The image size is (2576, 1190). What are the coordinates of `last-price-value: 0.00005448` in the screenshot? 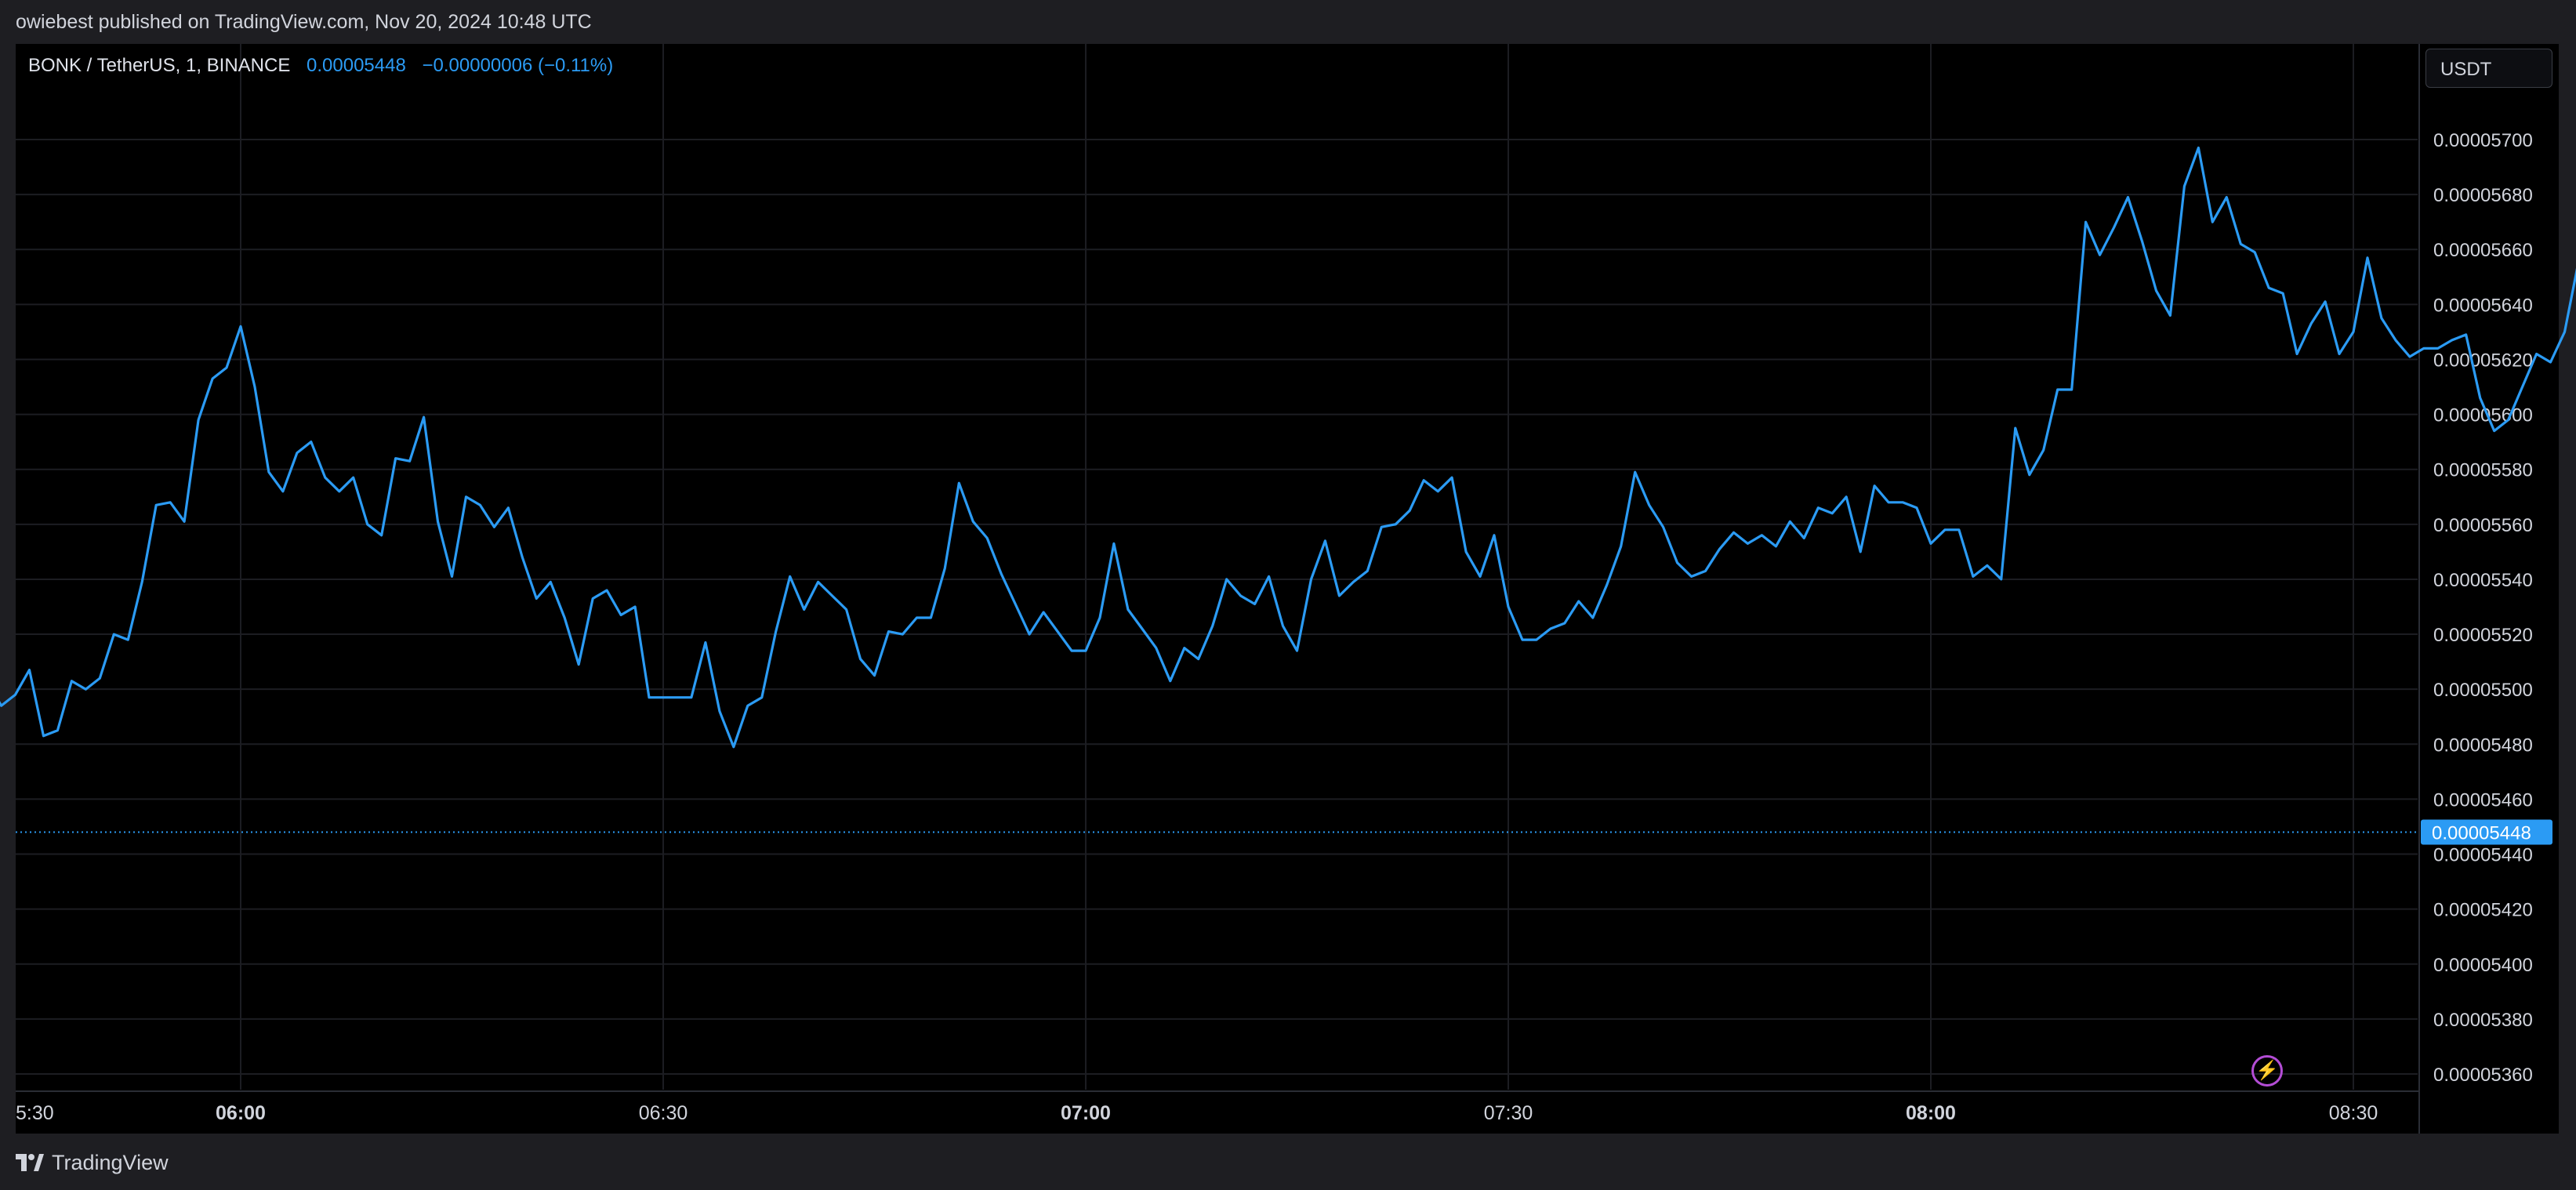 It's located at (357, 65).